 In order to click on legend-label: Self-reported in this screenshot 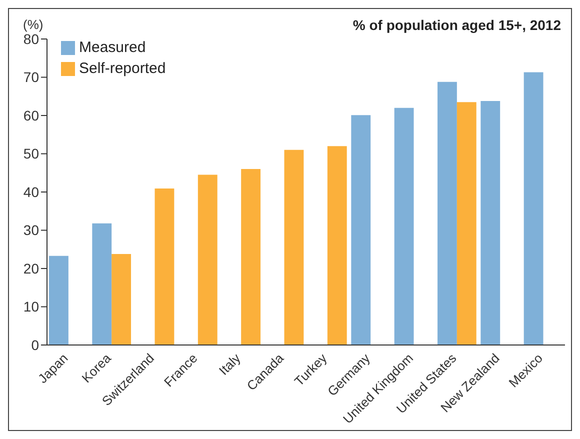, I will do `click(122, 69)`.